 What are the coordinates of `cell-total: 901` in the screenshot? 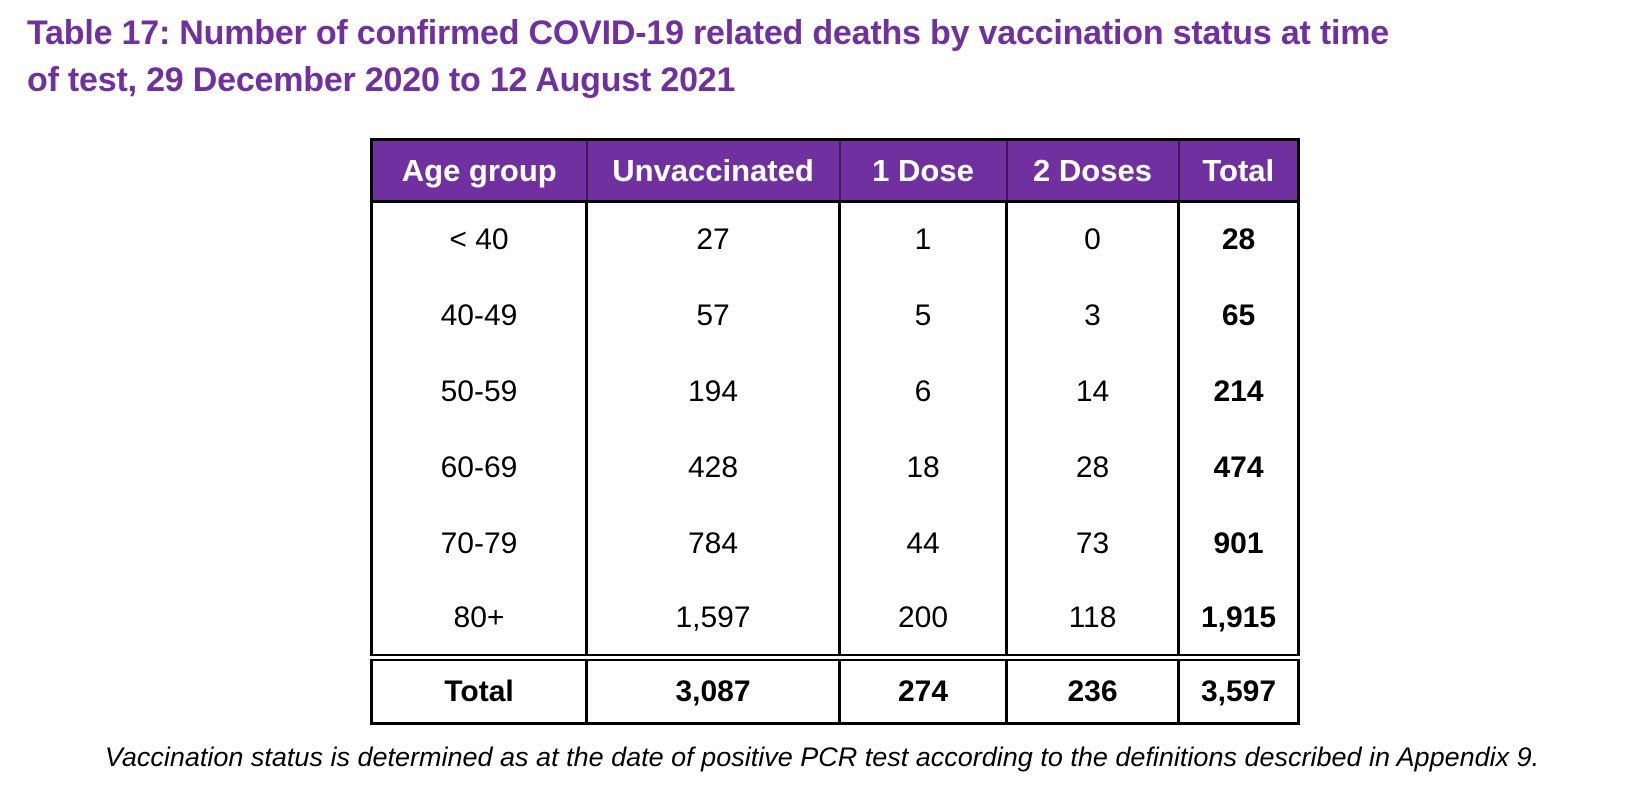 It's located at (1238, 543).